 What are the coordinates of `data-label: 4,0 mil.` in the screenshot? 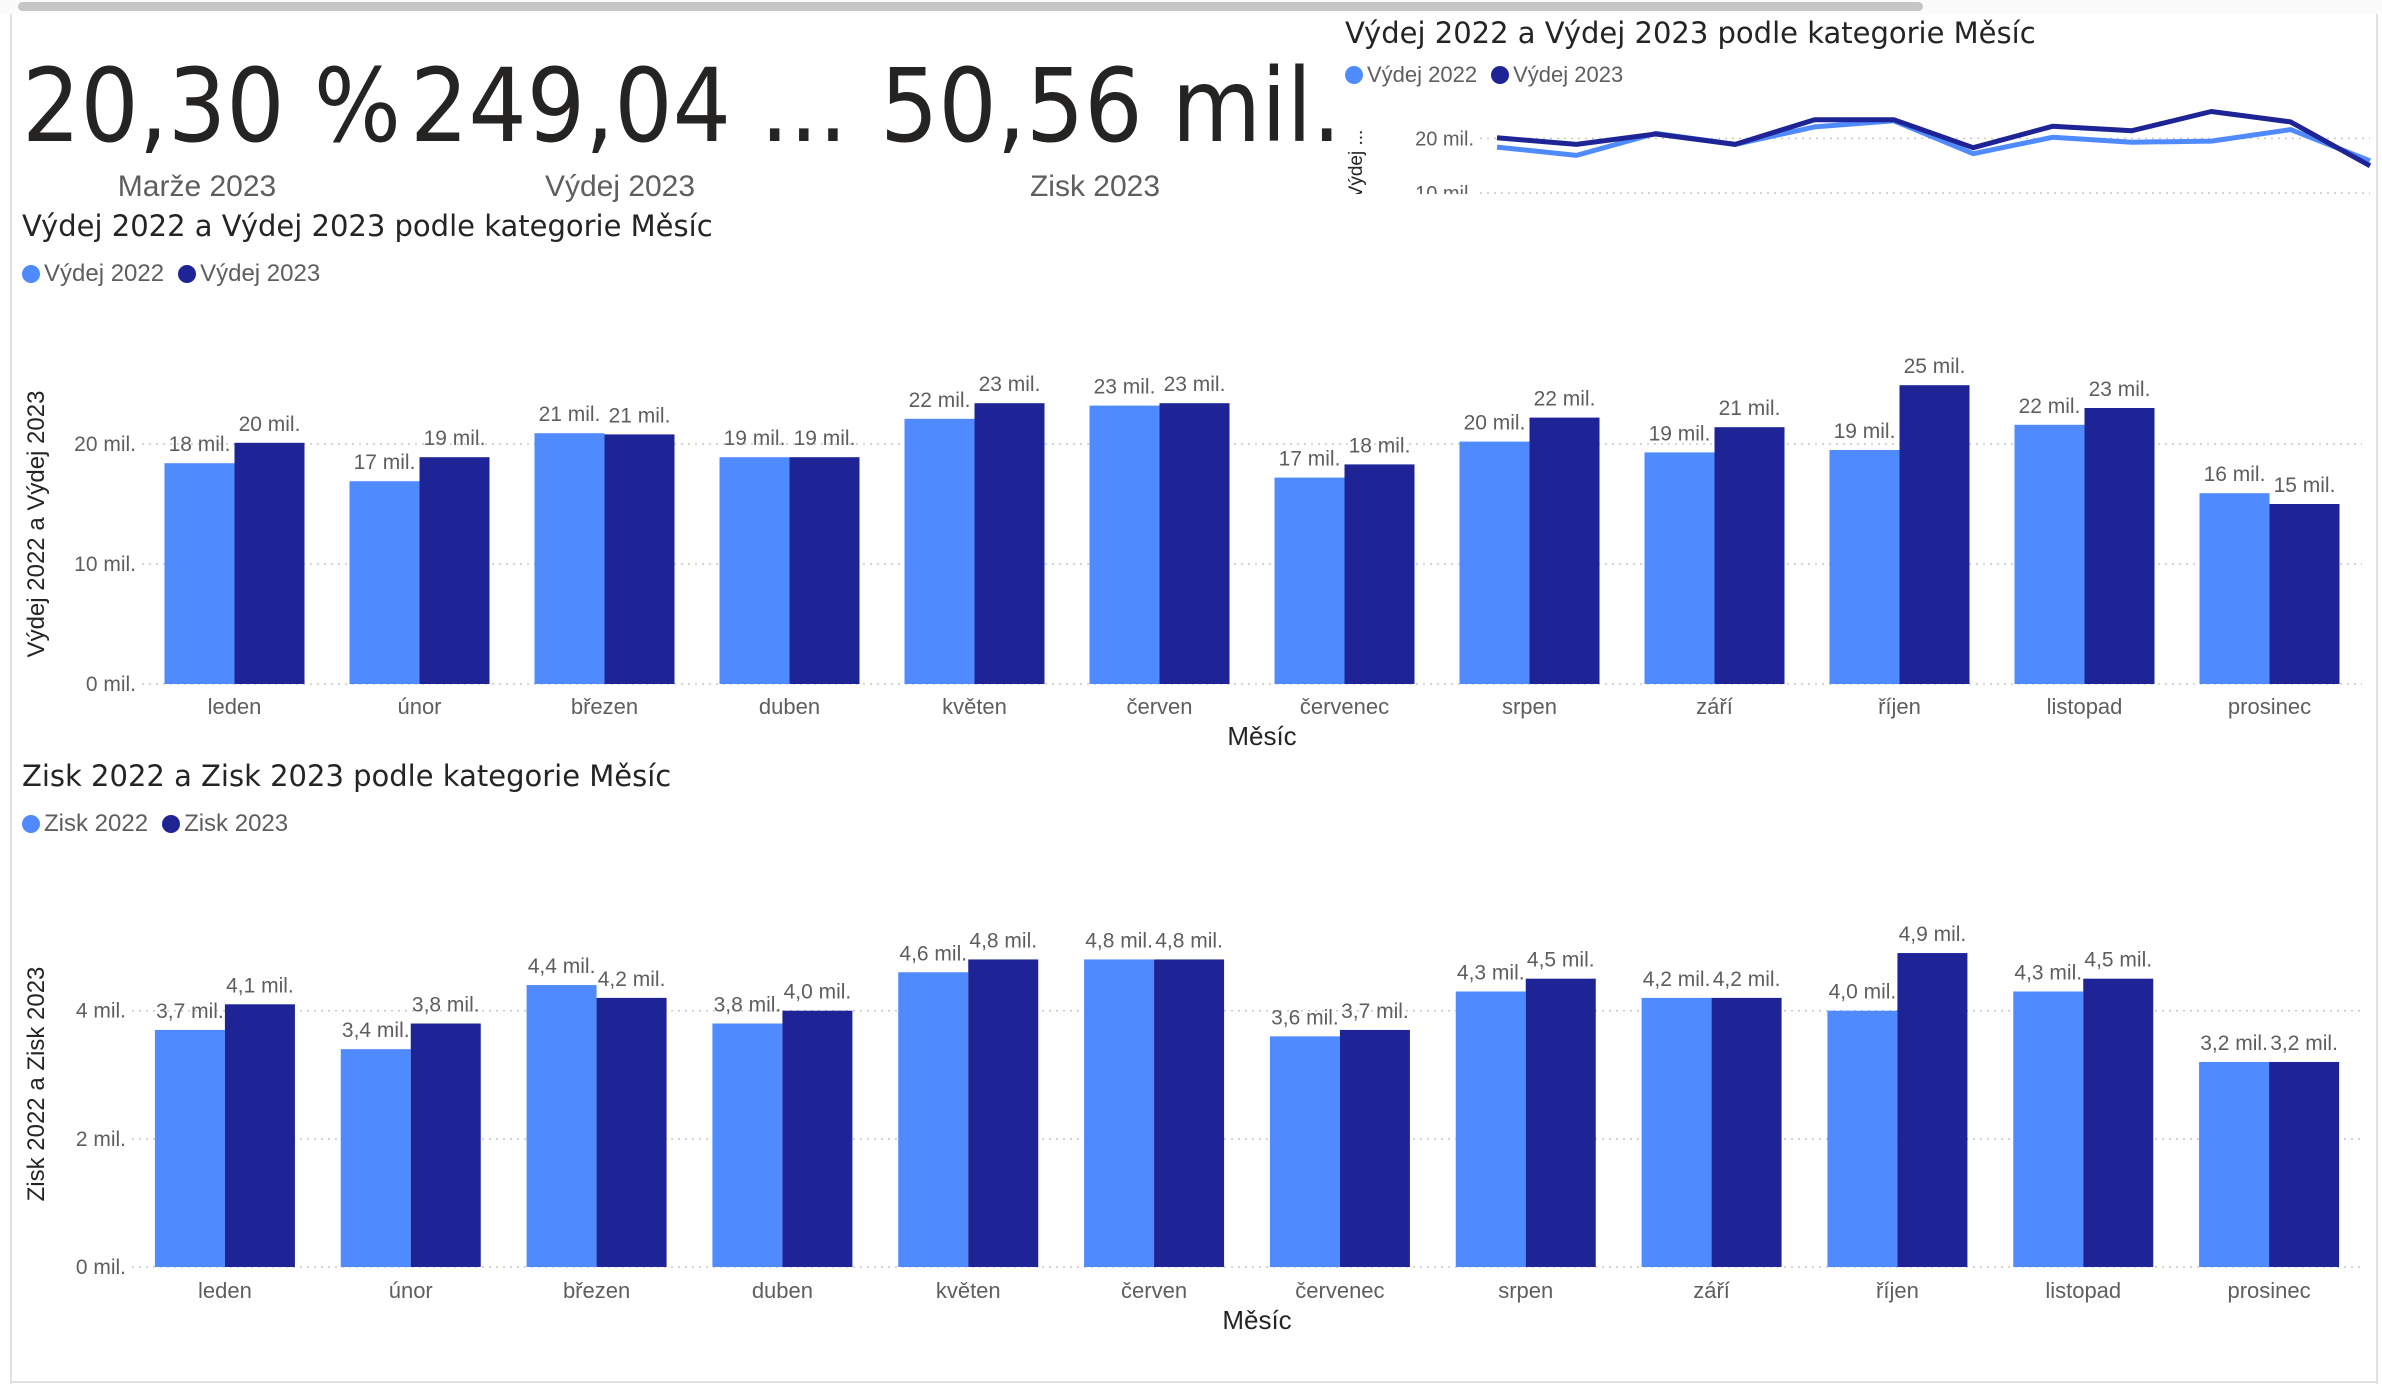 It's located at (818, 992).